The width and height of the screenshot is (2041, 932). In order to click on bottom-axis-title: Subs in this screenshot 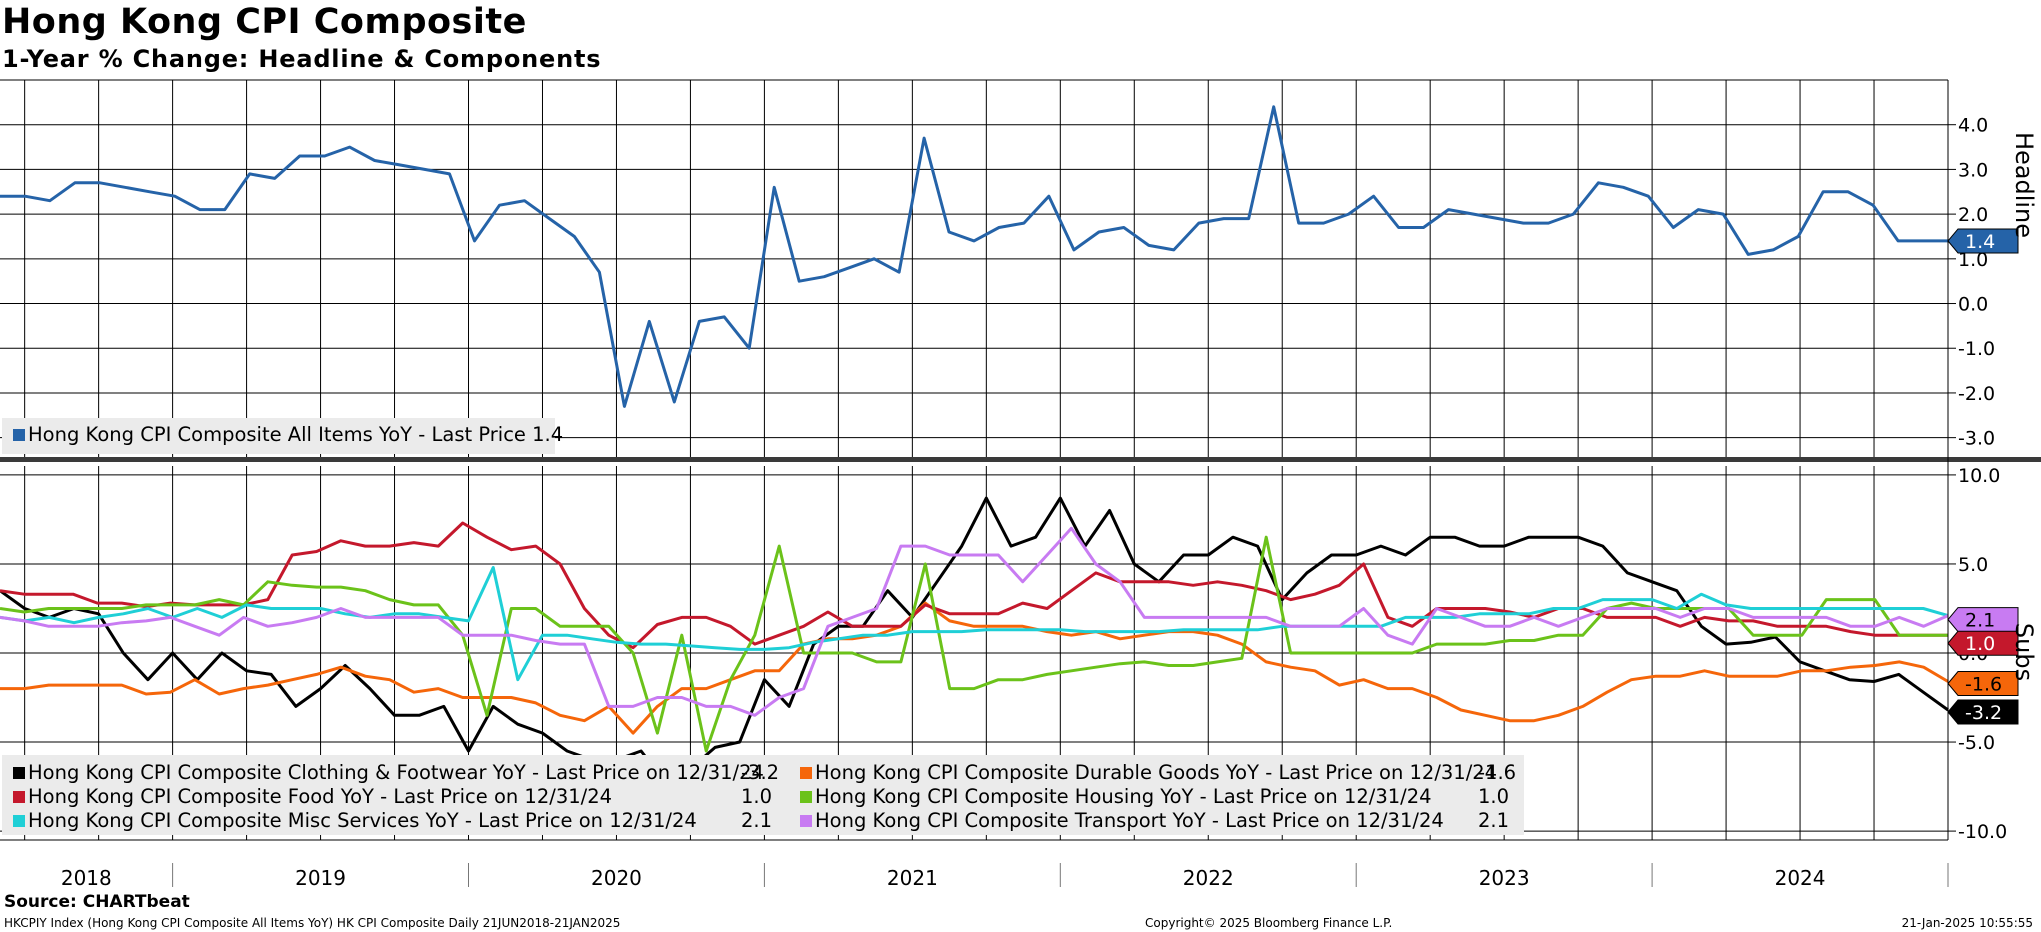, I will do `click(2024, 652)`.